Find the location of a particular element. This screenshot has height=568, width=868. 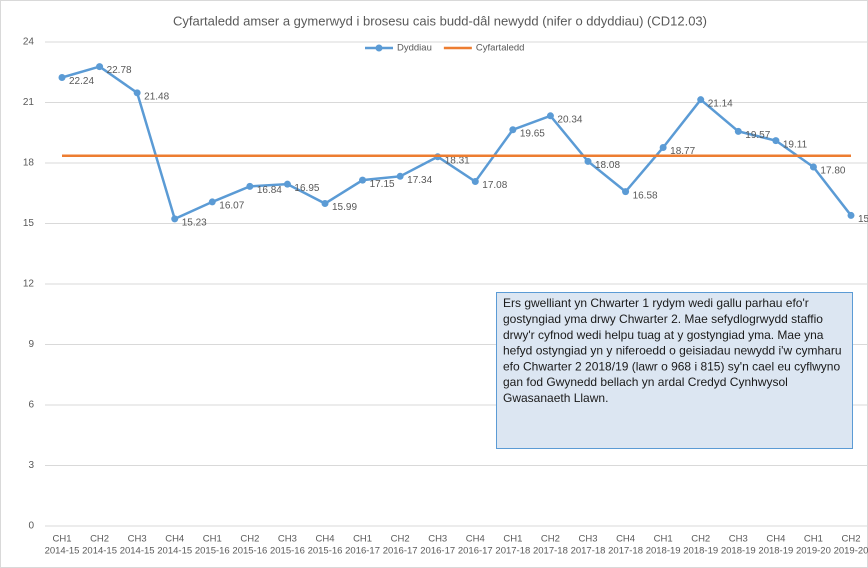

annotation-line: Gwasanaeth Llawn. is located at coordinates (555, 398).